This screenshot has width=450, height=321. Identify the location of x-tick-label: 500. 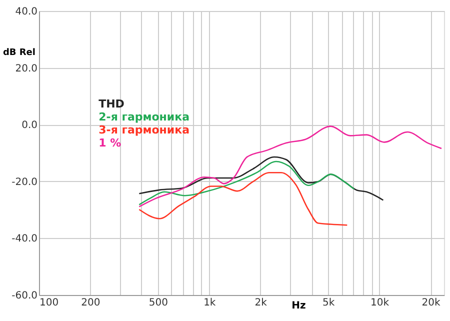
(158, 303).